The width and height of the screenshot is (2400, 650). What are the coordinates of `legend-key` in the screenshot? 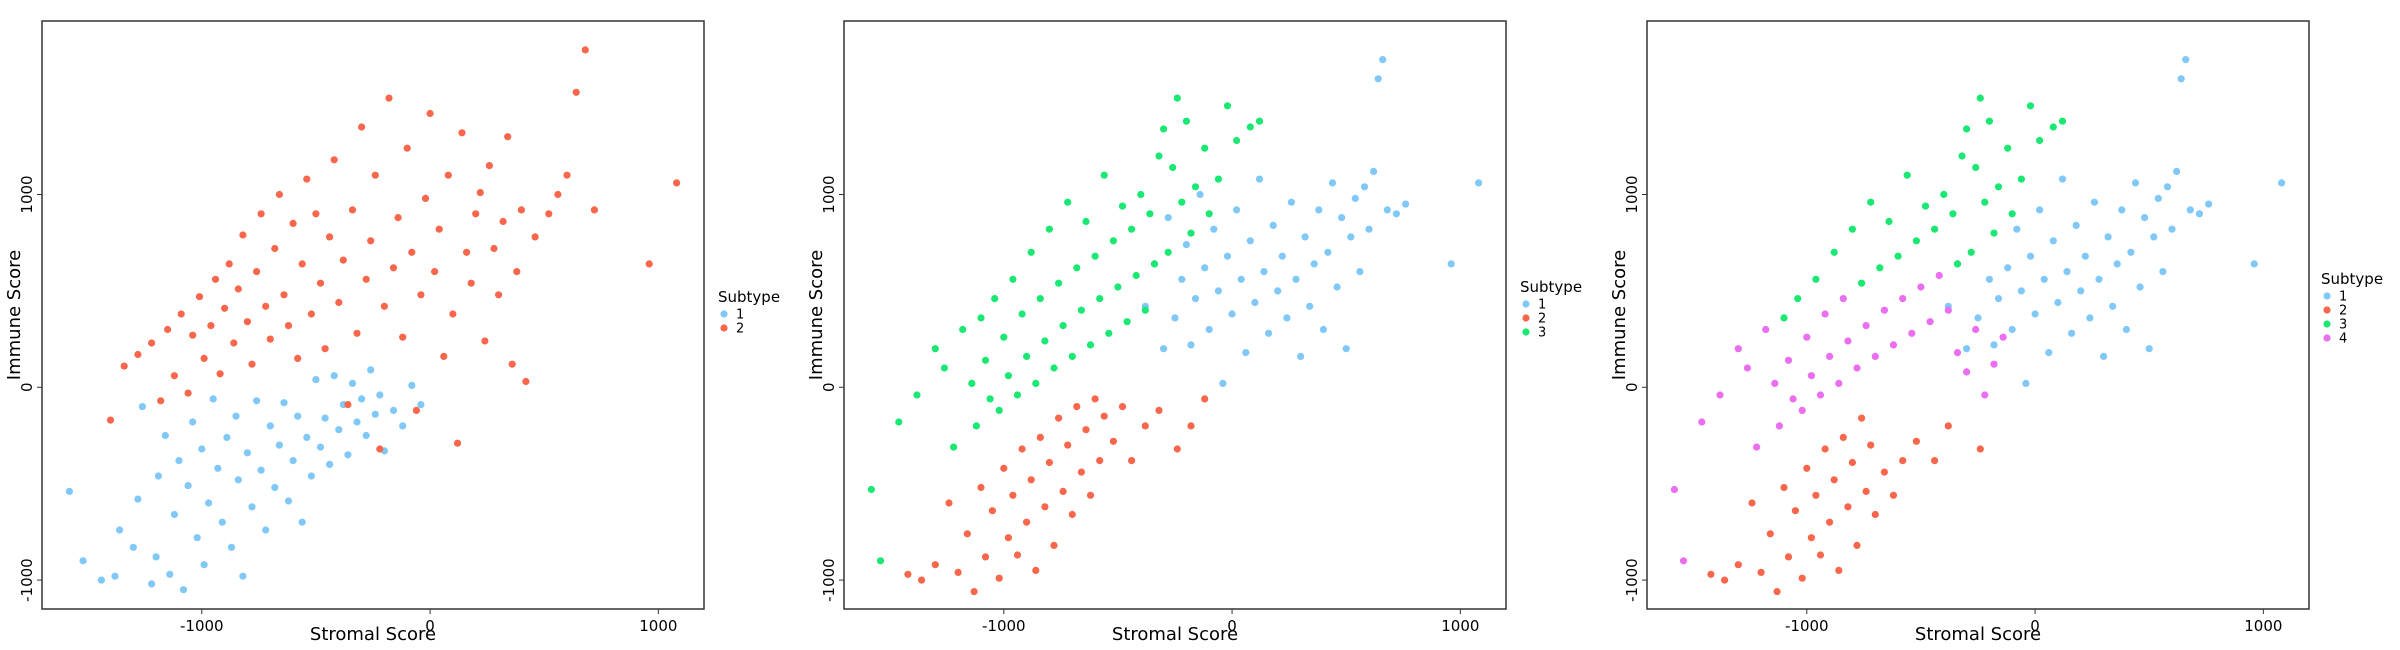 It's located at (1526, 332).